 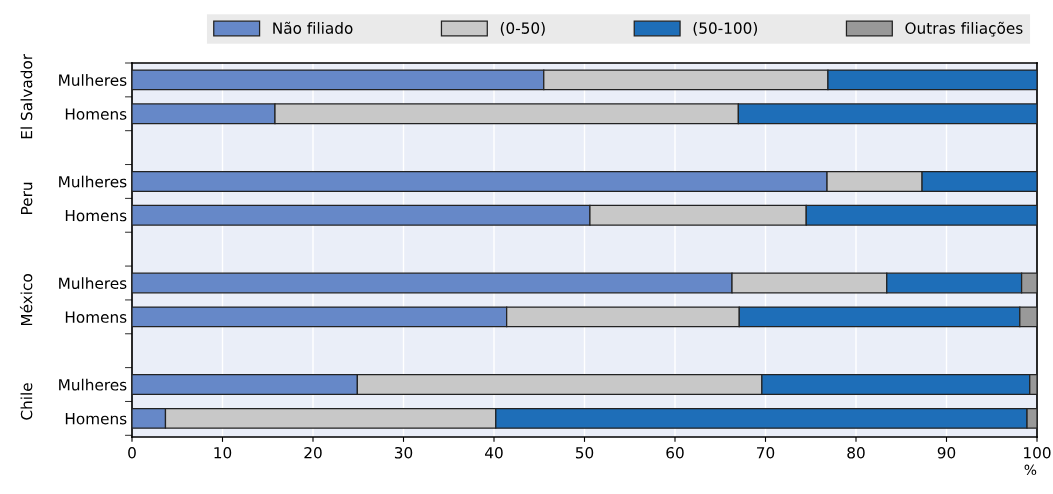 I want to click on legend-label: (50-100), so click(x=725, y=29).